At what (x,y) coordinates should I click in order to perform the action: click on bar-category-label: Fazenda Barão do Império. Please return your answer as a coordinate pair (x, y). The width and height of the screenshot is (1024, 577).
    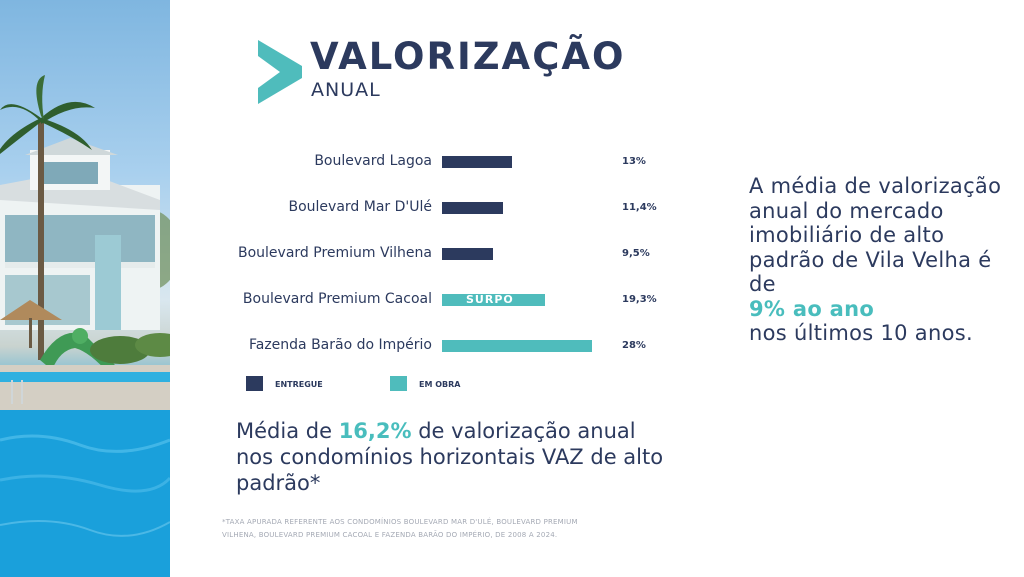
    Looking at the image, I should click on (340, 345).